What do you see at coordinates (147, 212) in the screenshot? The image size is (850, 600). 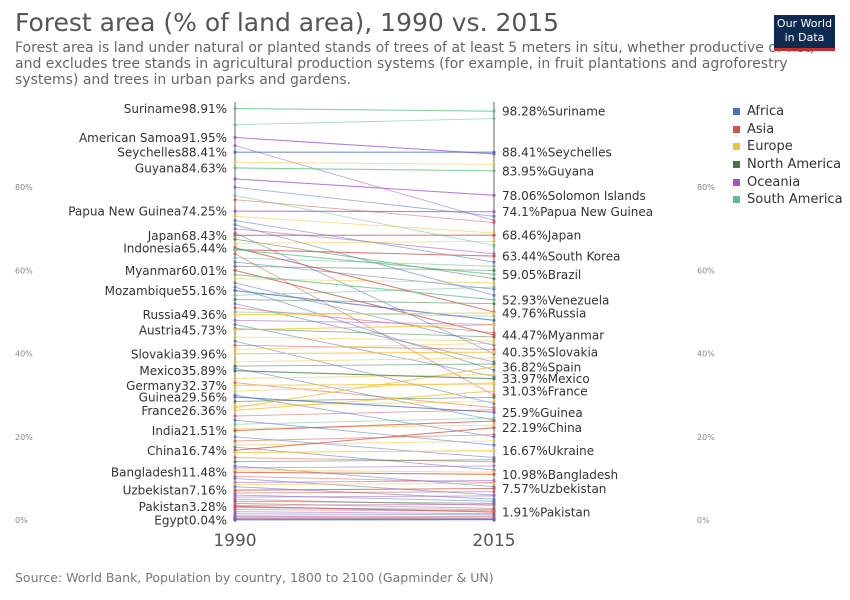 I see `left-label: Papua New Guinea74.25%` at bounding box center [147, 212].